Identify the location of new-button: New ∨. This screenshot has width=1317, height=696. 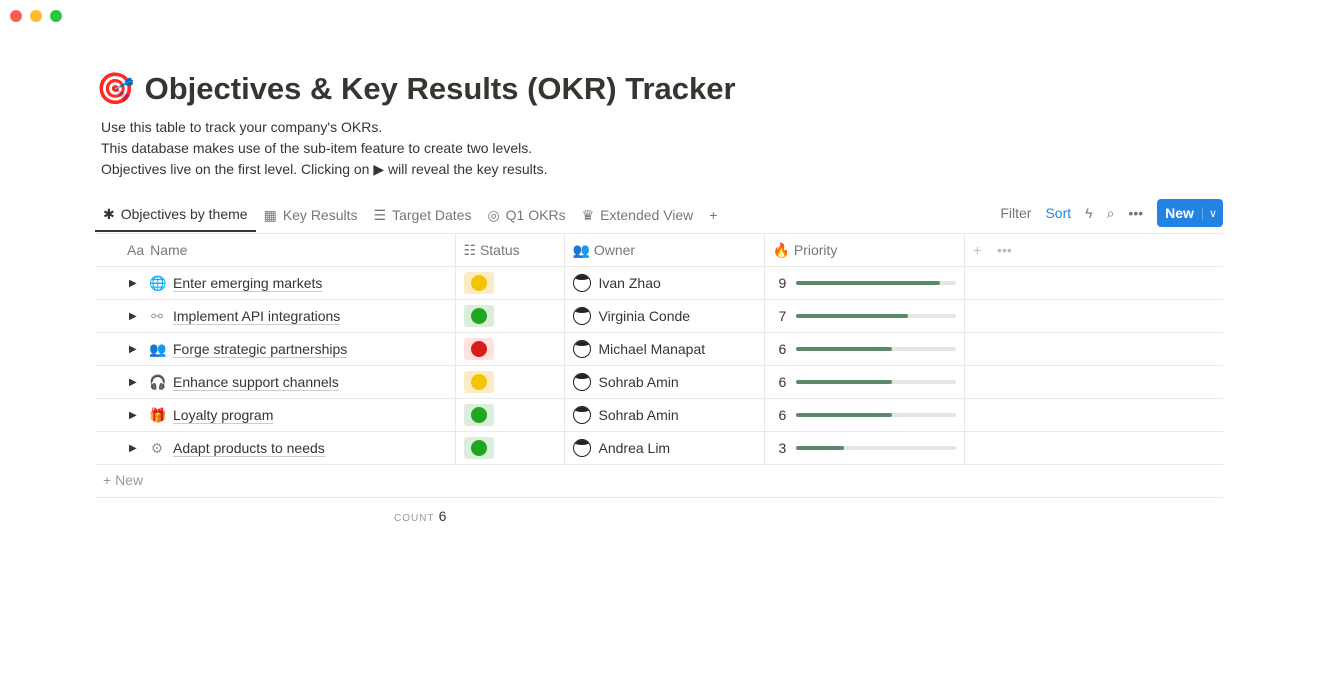
(1190, 213).